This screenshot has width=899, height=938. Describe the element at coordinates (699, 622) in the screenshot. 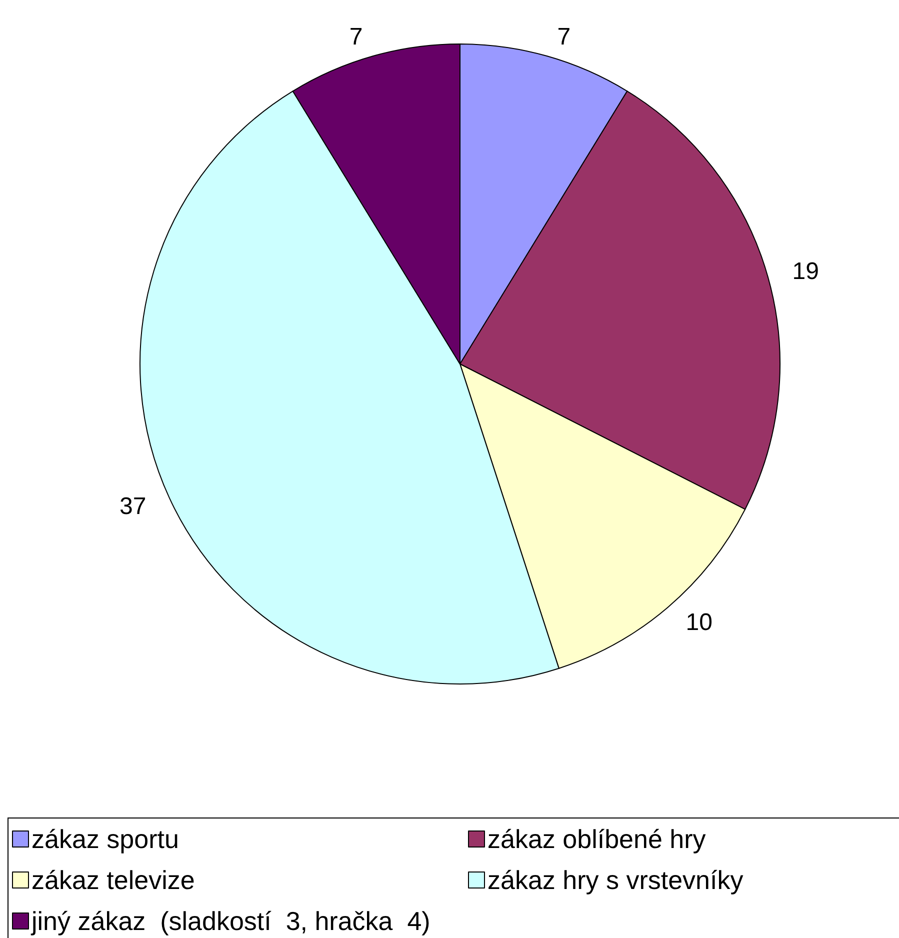

I see `data-label: 10` at that location.